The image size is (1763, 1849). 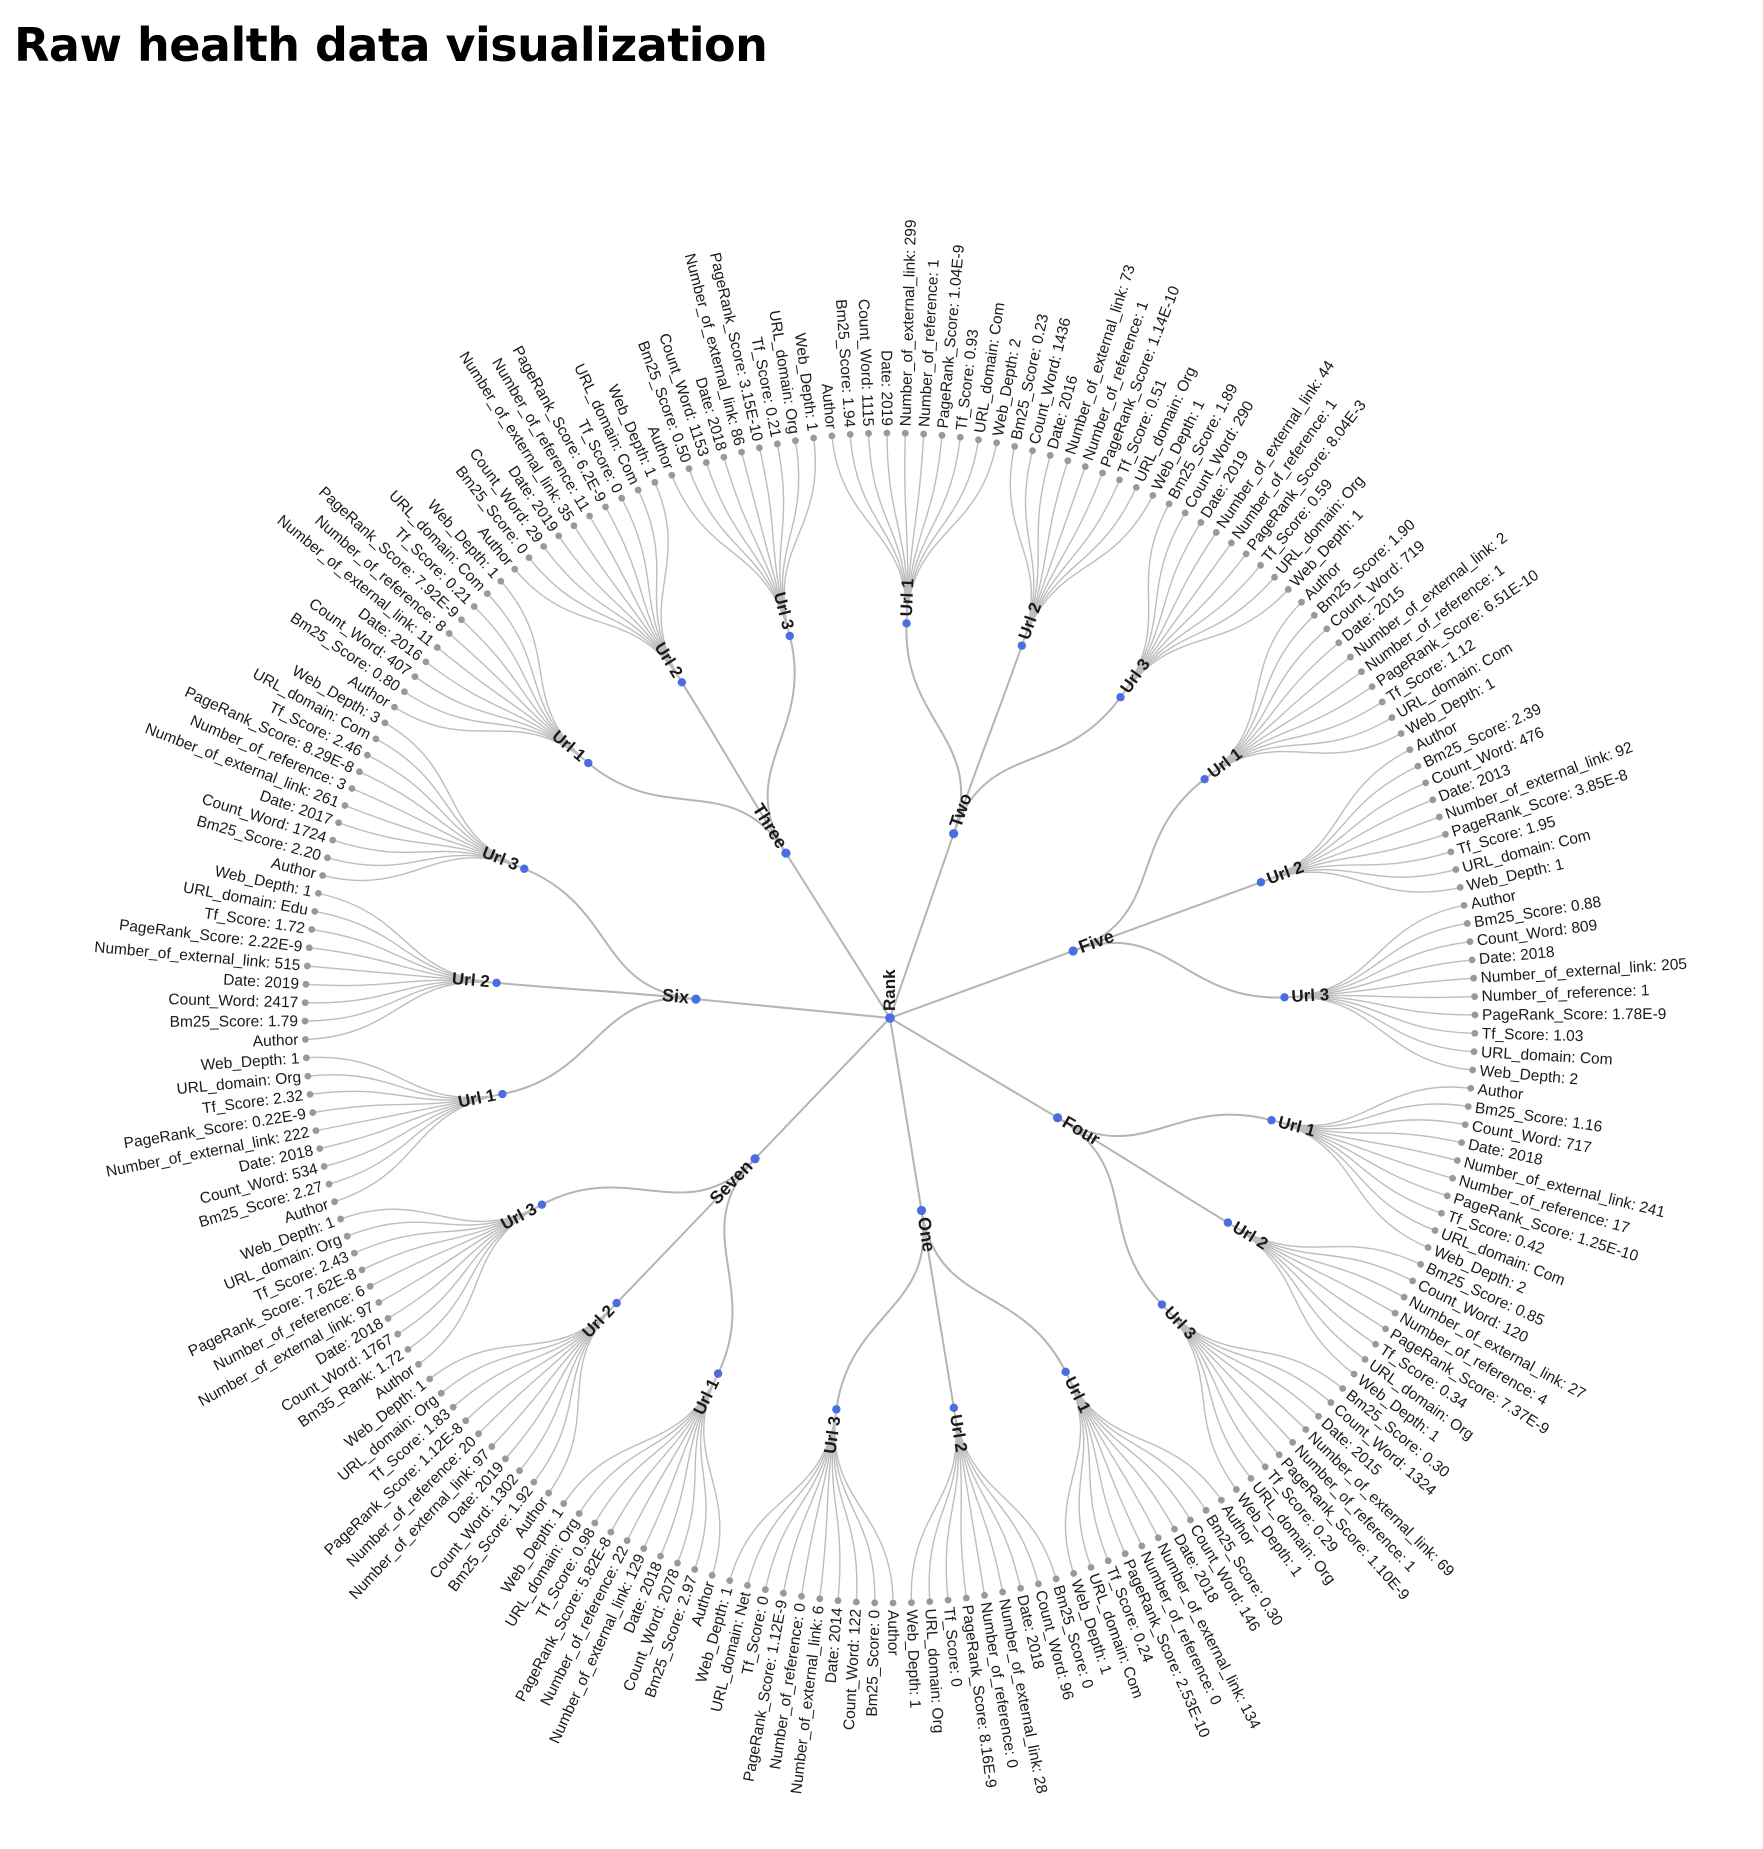 What do you see at coordinates (890, 1018) in the screenshot?
I see `root-node-dot` at bounding box center [890, 1018].